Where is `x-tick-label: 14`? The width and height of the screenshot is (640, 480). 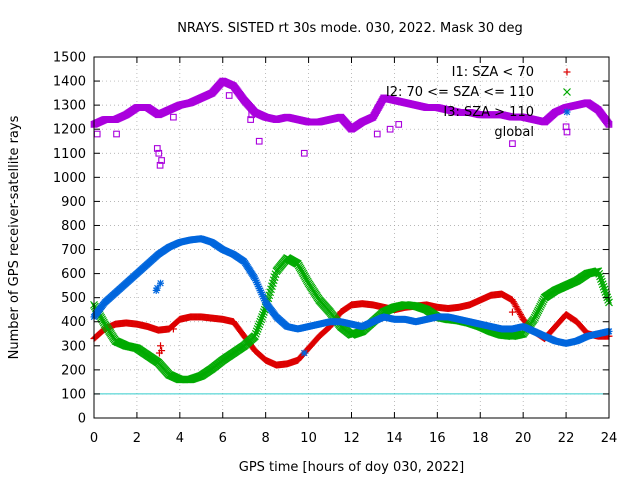 x-tick-label: 14 is located at coordinates (394, 438).